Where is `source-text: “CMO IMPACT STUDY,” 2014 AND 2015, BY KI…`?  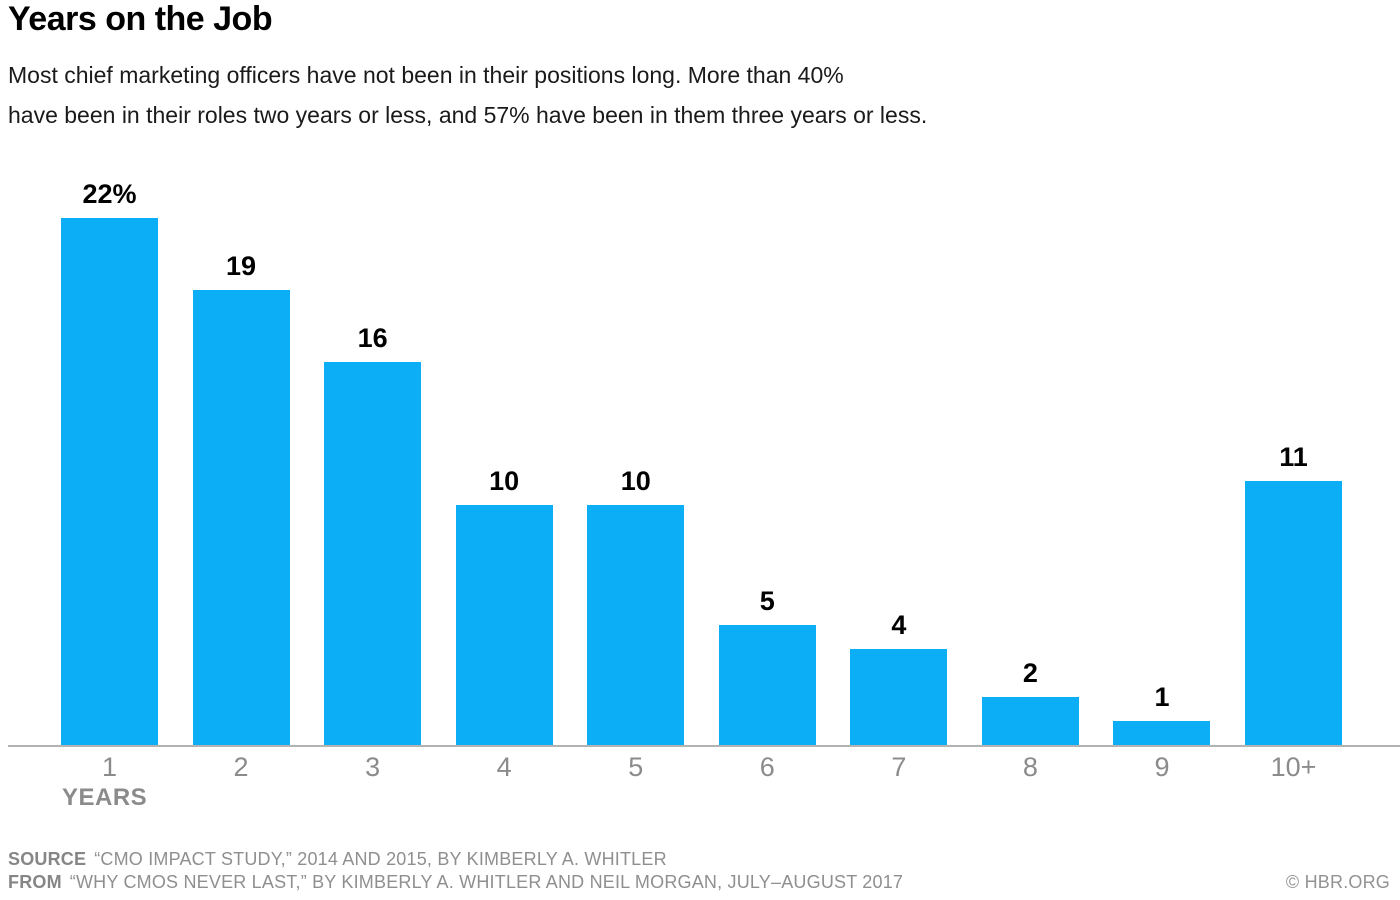
source-text: “CMO IMPACT STUDY,” 2014 AND 2015, BY KI… is located at coordinates (380, 859).